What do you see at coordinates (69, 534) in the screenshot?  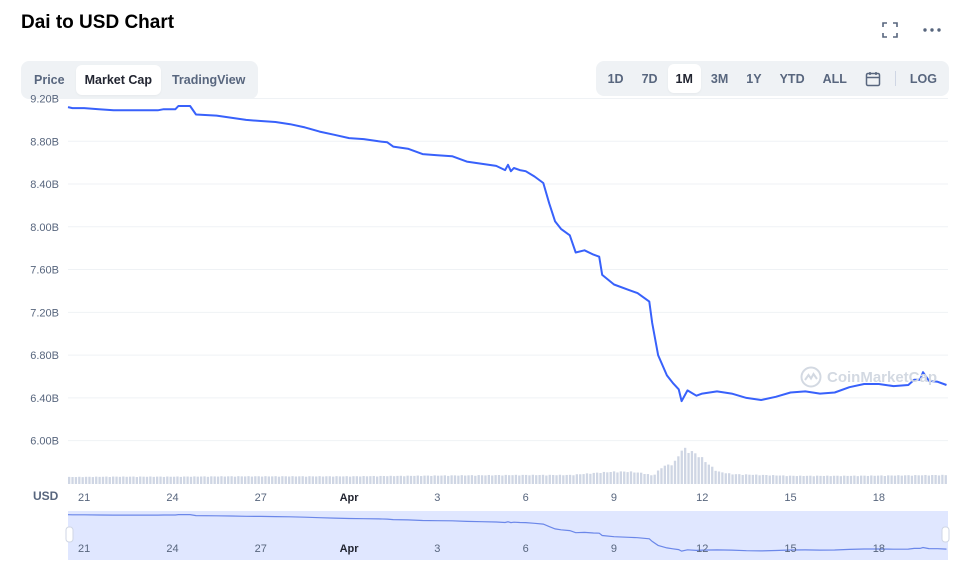 I see `navigator-left-handle` at bounding box center [69, 534].